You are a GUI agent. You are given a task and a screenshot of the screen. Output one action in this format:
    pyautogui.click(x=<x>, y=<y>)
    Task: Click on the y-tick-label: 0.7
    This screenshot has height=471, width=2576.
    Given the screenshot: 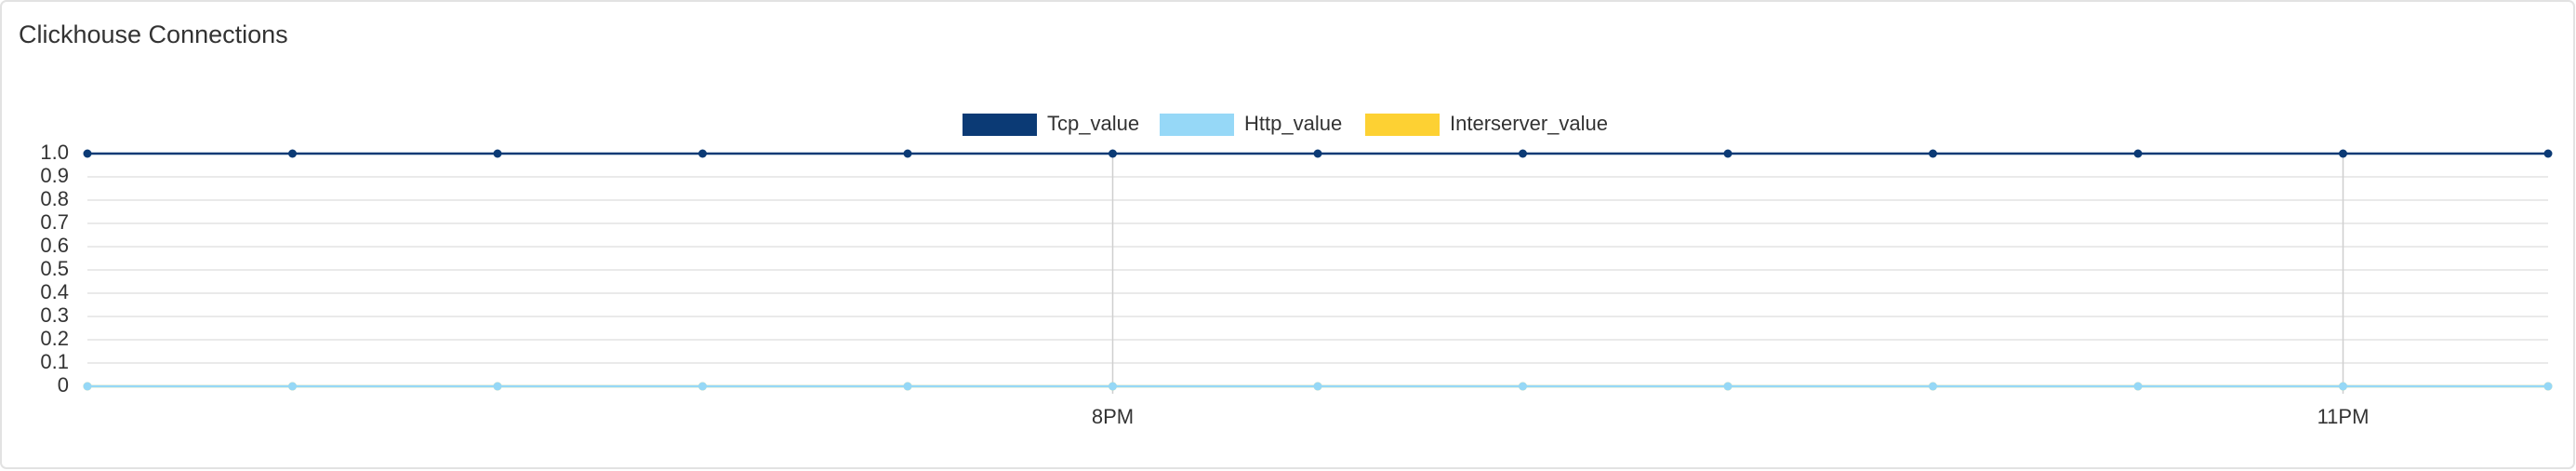 What is the action you would take?
    pyautogui.click(x=54, y=222)
    